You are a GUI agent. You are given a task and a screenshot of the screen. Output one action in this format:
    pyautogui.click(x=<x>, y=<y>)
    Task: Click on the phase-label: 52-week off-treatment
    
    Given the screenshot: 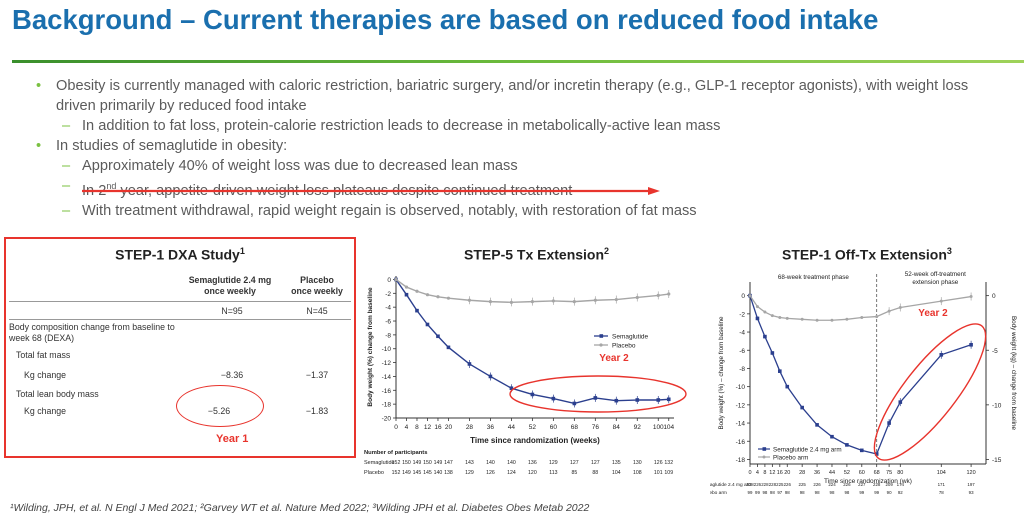 What is the action you would take?
    pyautogui.click(x=935, y=274)
    